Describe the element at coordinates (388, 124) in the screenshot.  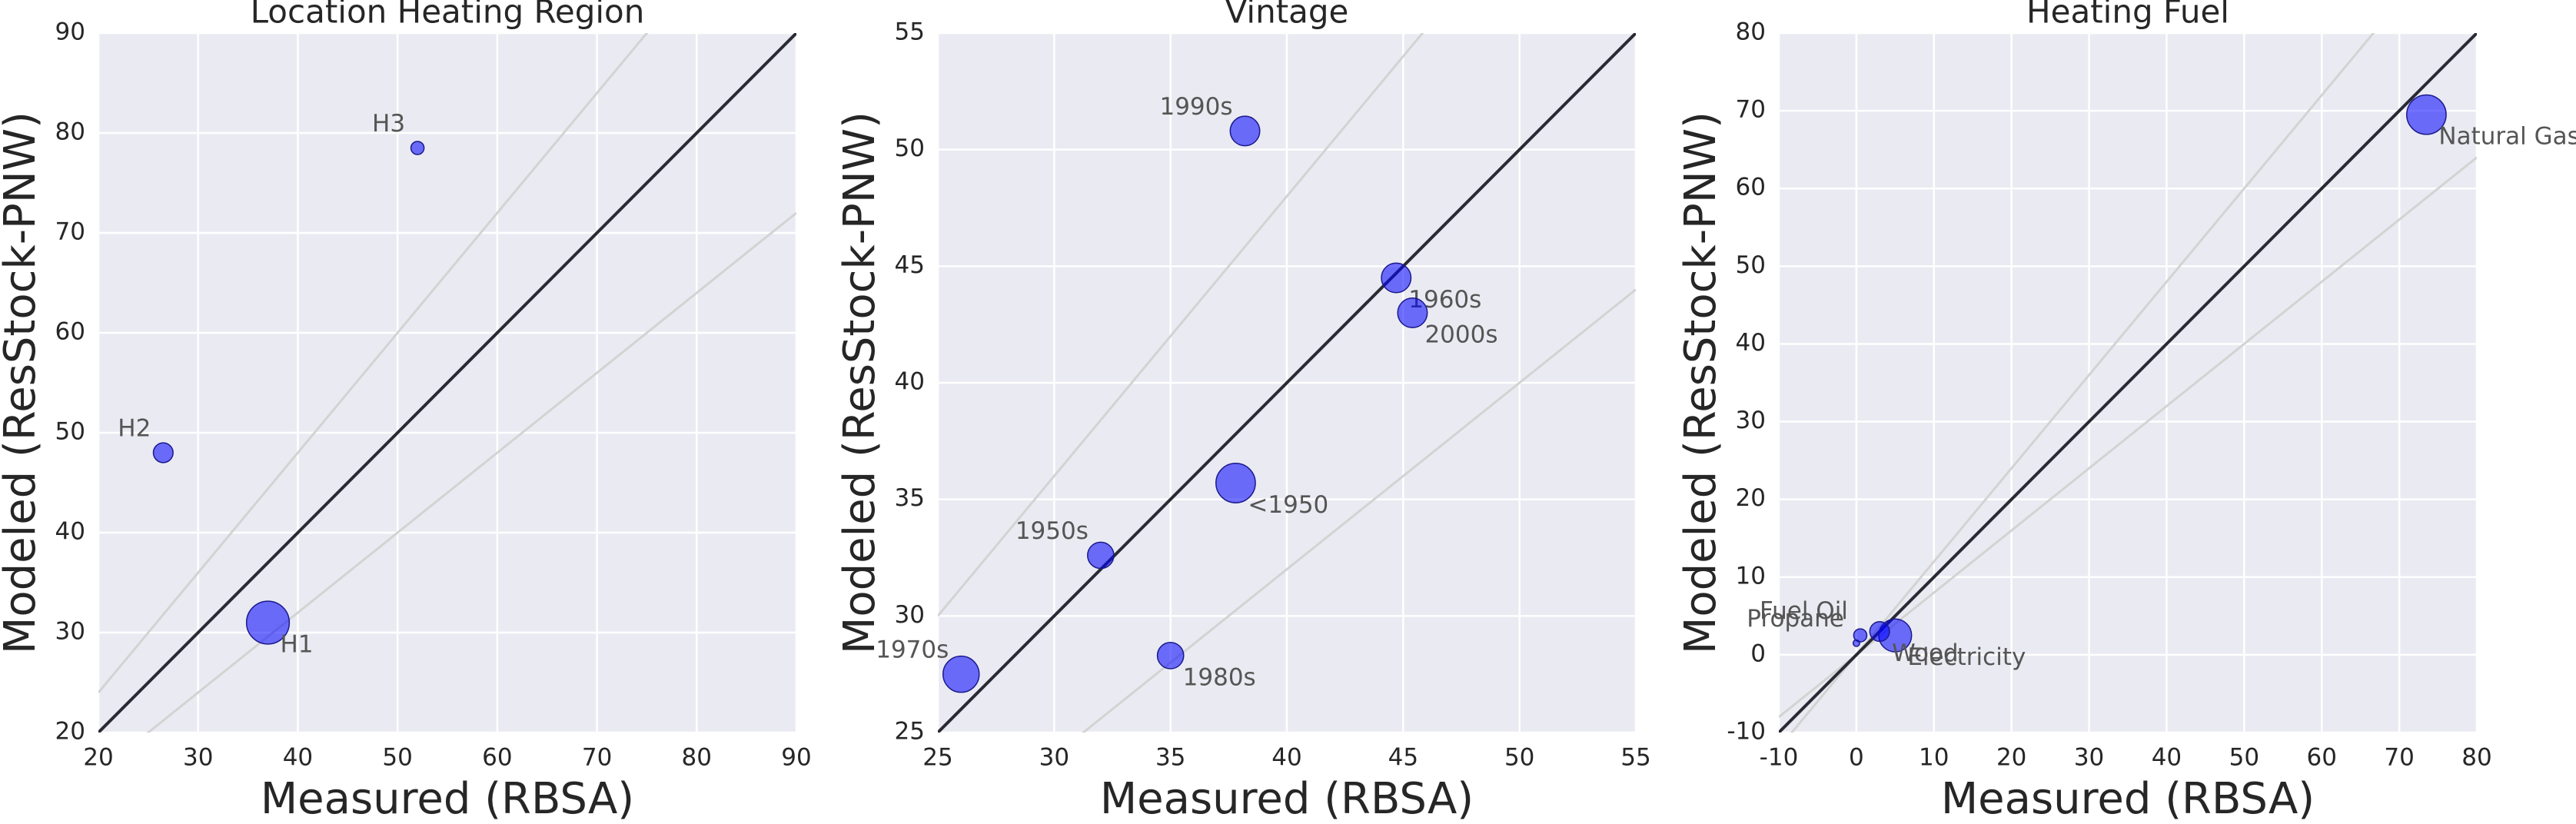
I see `point-label: H3` at that location.